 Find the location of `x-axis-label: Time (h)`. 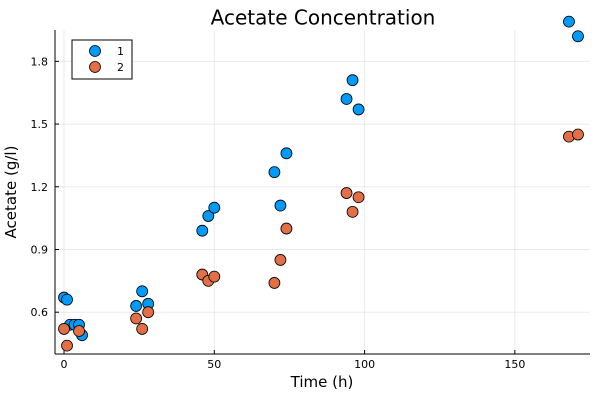

x-axis-label: Time (h) is located at coordinates (322, 382).